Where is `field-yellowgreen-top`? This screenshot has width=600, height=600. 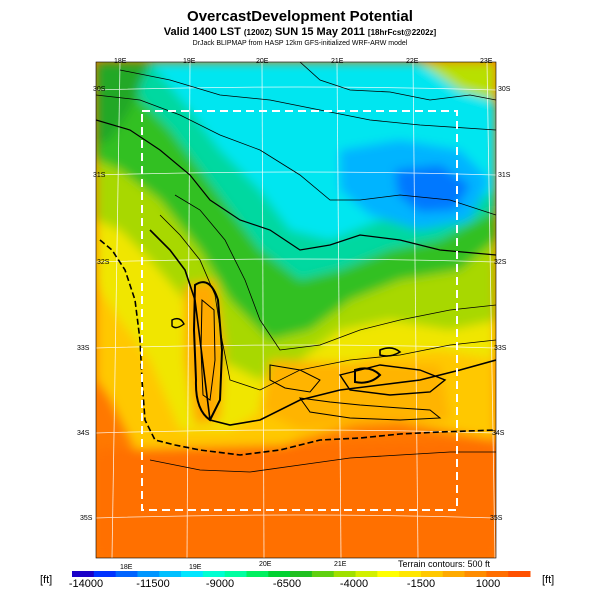
field-yellowgreen-top is located at coordinates (458, 81).